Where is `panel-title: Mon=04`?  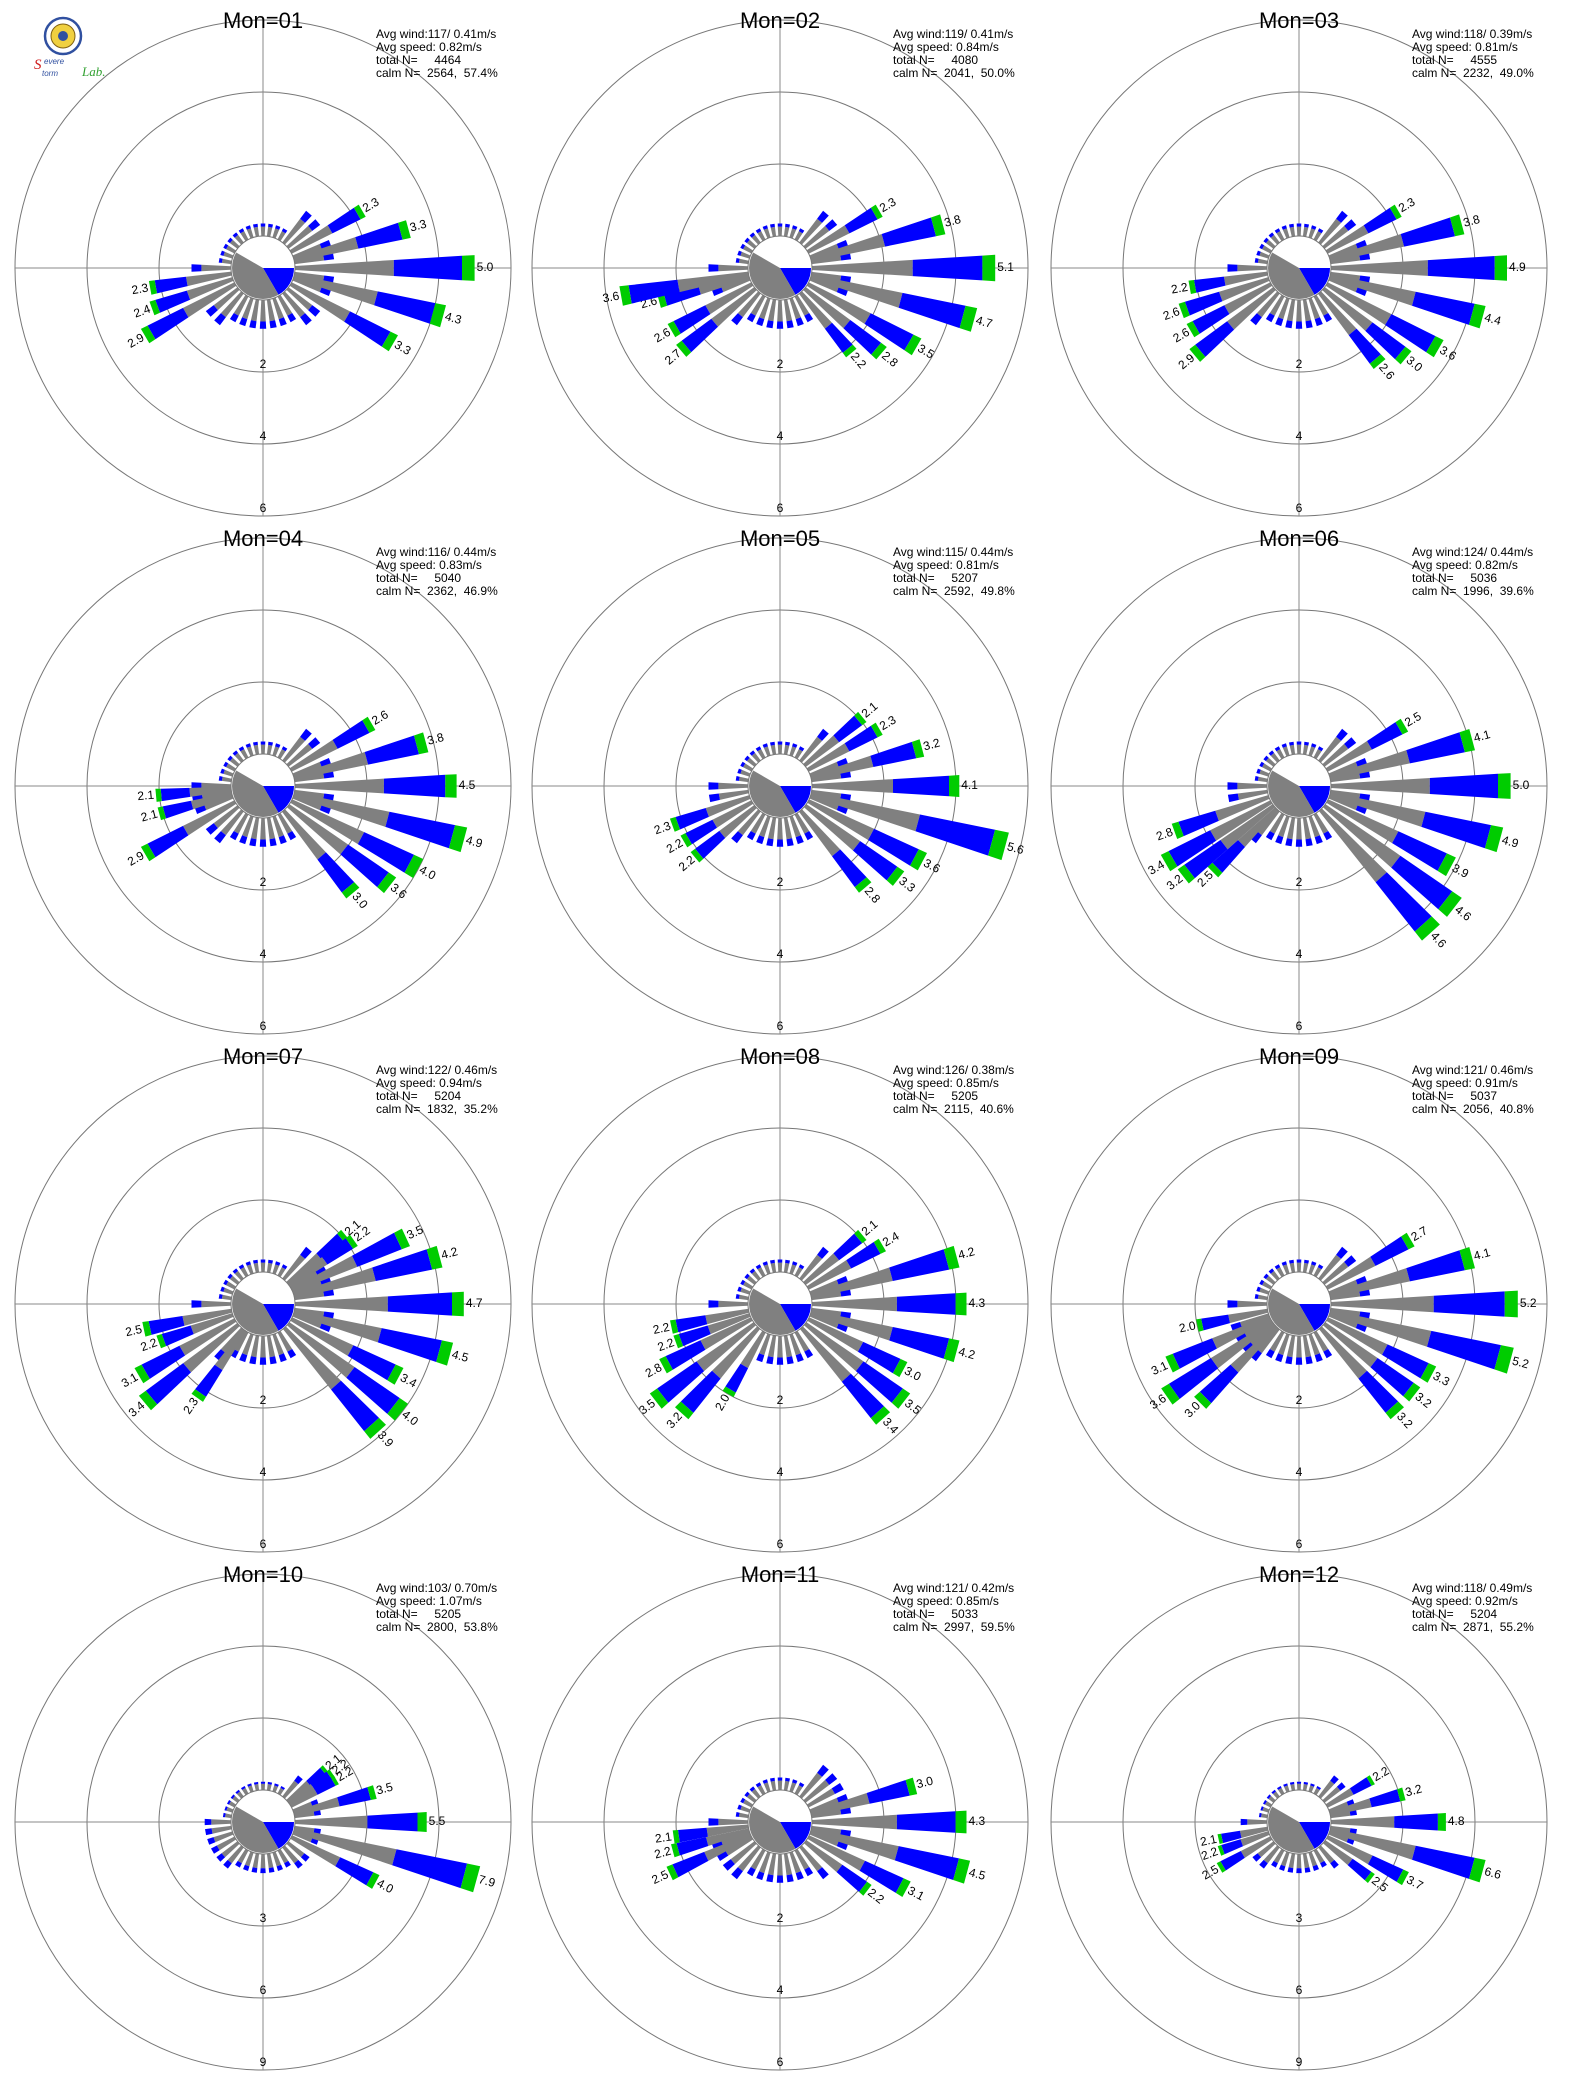
panel-title: Mon=04 is located at coordinates (263, 538).